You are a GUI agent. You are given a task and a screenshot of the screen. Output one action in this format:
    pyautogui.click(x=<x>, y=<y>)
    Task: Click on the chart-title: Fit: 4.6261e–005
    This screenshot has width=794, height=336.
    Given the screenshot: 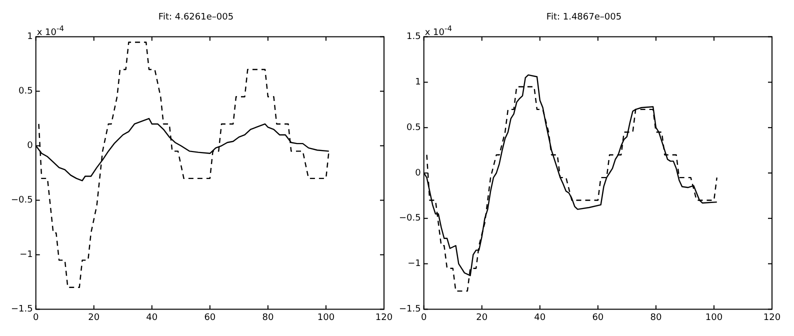 What is the action you would take?
    pyautogui.click(x=196, y=17)
    